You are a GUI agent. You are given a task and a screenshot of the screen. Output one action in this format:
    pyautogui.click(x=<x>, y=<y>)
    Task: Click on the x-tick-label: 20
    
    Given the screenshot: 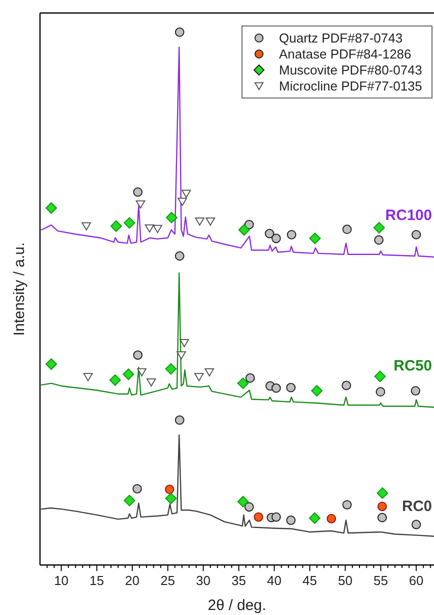 What is the action you would take?
    pyautogui.click(x=132, y=580)
    